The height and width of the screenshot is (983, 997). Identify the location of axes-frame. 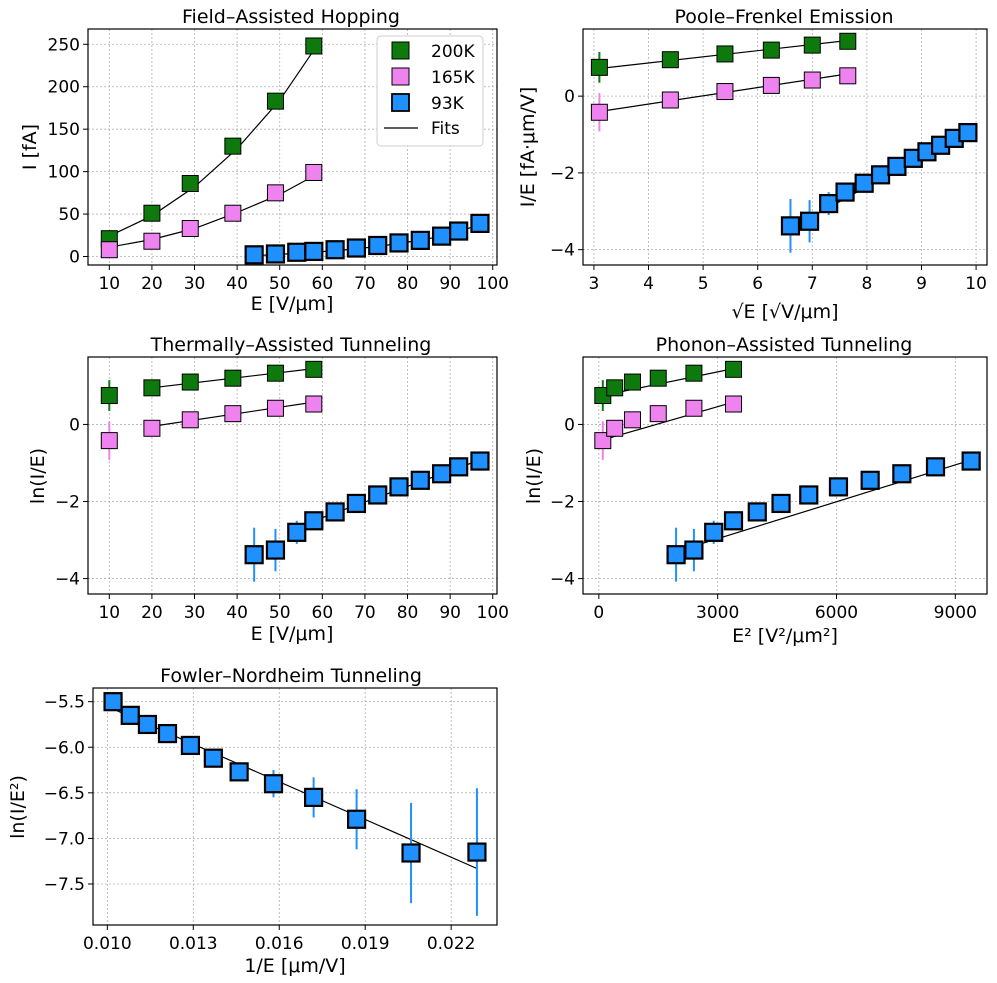
(292, 475).